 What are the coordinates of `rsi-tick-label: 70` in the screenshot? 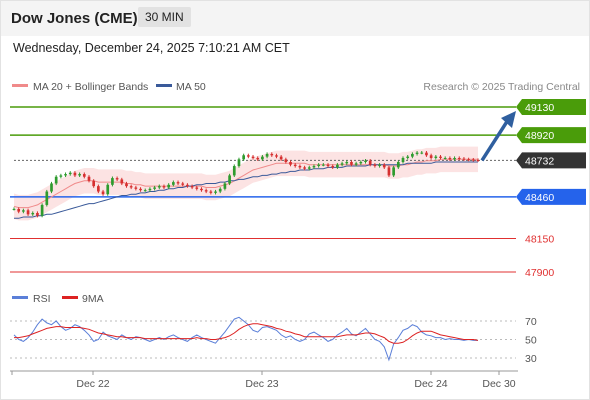 It's located at (531, 322).